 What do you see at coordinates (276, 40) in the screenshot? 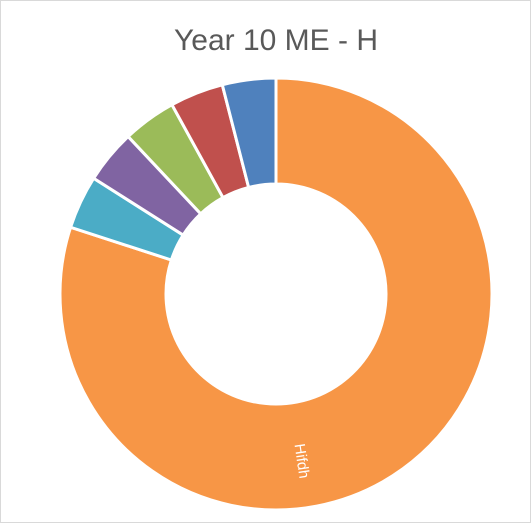
I see `chart-title: Year 10 ME - H` at bounding box center [276, 40].